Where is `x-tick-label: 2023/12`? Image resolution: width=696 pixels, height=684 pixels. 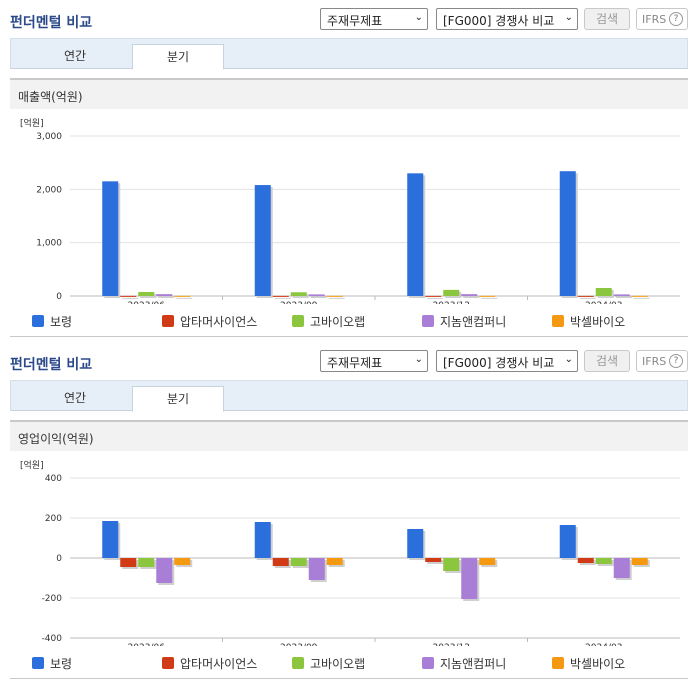 x-tick-label: 2023/12 is located at coordinates (451, 644).